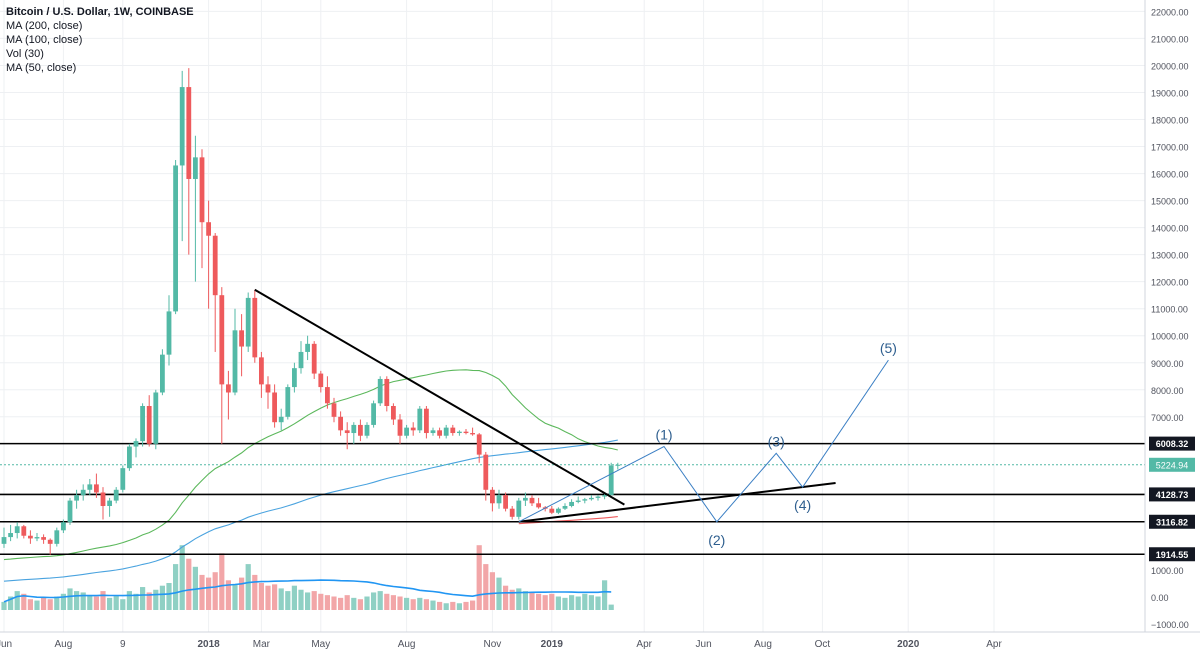 The height and width of the screenshot is (657, 1200). Describe the element at coordinates (1167, 391) in the screenshot. I see `price-tick-label: 8000.00` at that location.